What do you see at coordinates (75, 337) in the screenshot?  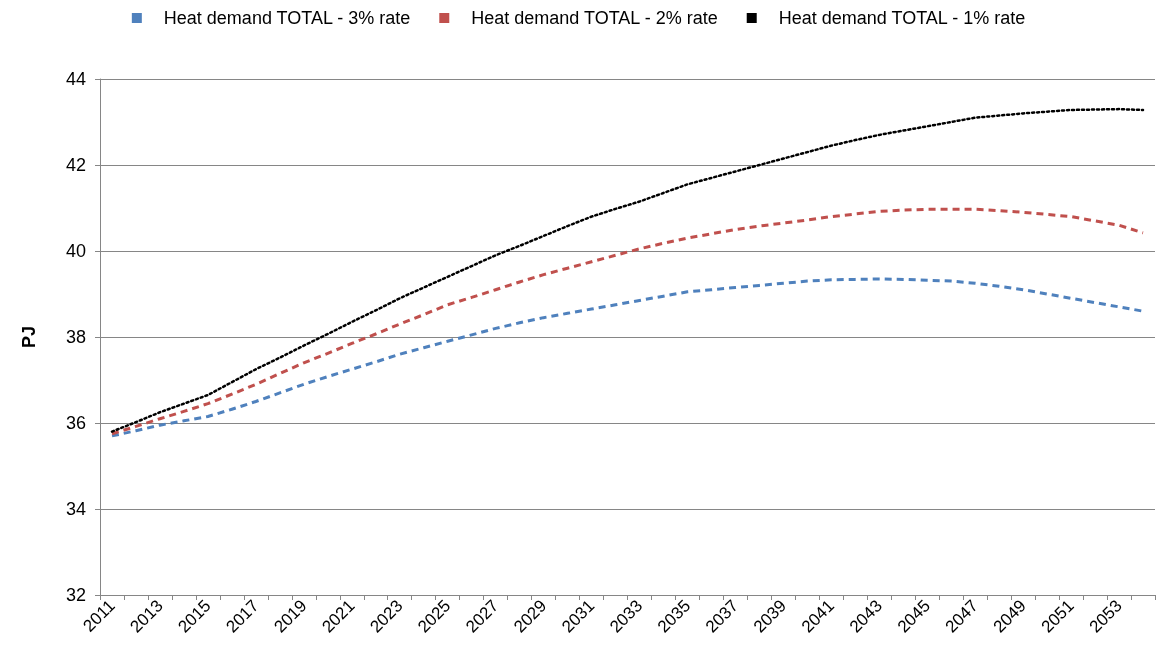 I see `y-tick-label: 38` at bounding box center [75, 337].